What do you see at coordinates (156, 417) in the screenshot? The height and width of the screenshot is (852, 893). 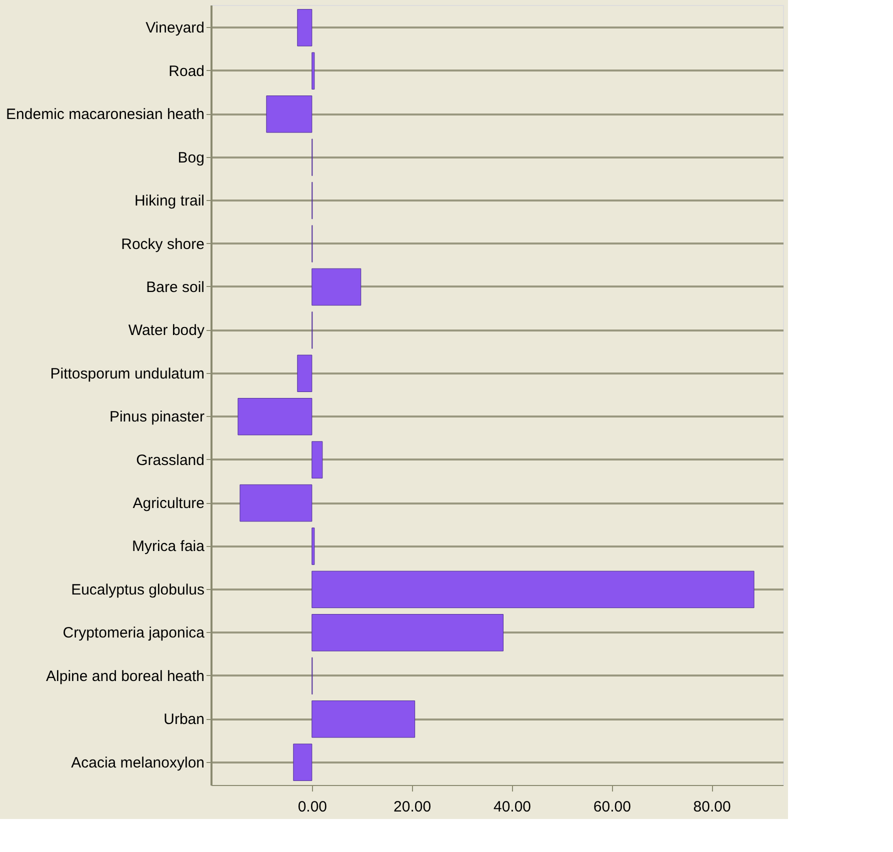 I see `y-tick-label: Pinus pinaster` at bounding box center [156, 417].